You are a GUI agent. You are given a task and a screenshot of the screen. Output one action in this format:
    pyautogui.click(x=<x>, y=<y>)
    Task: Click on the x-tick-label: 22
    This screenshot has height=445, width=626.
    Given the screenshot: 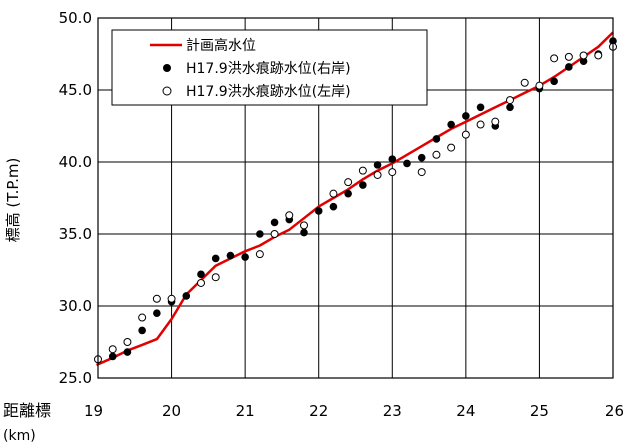 What is the action you would take?
    pyautogui.click(x=318, y=411)
    